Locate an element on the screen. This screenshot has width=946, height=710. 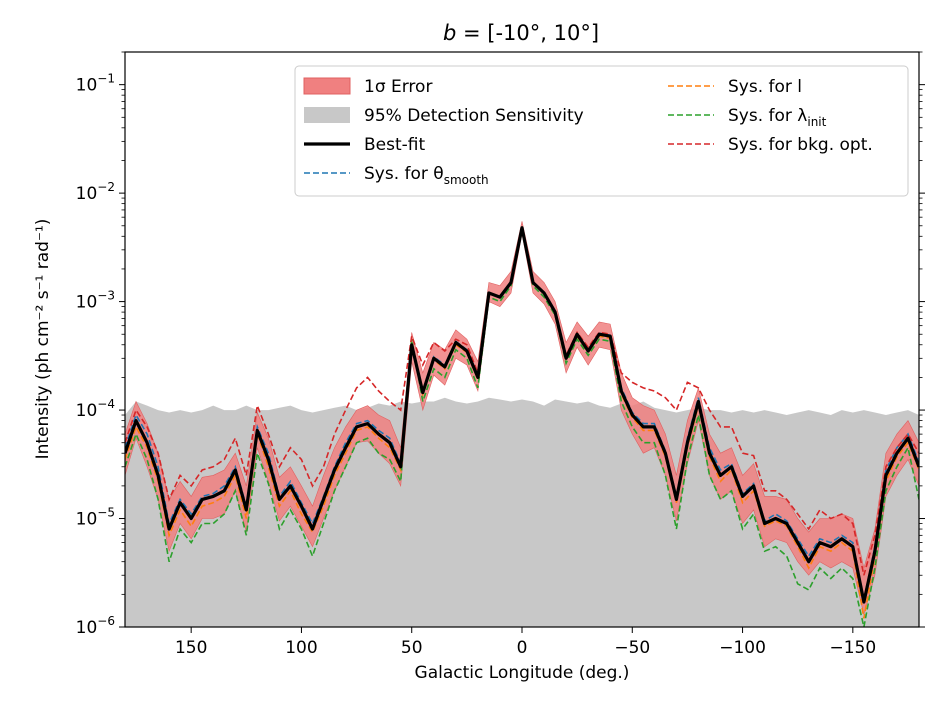
y-tick-label: 10⁻³ is located at coordinates (95, 301).